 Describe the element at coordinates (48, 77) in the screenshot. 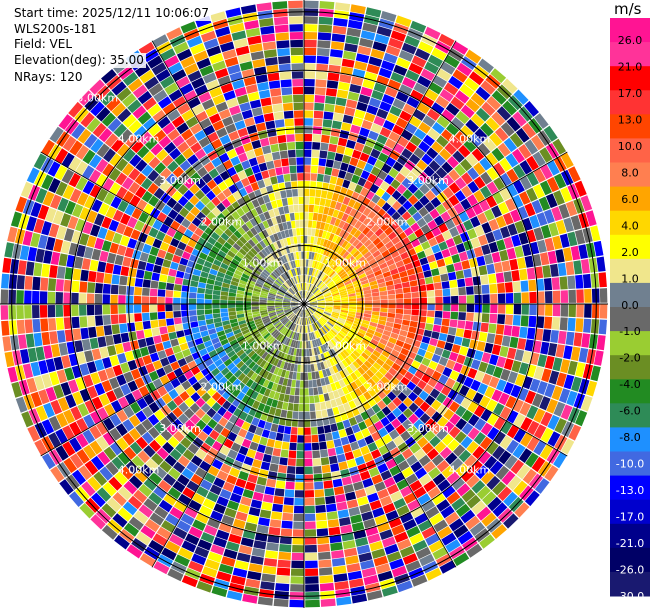

I see `nrays-label: NRays: 120` at that location.